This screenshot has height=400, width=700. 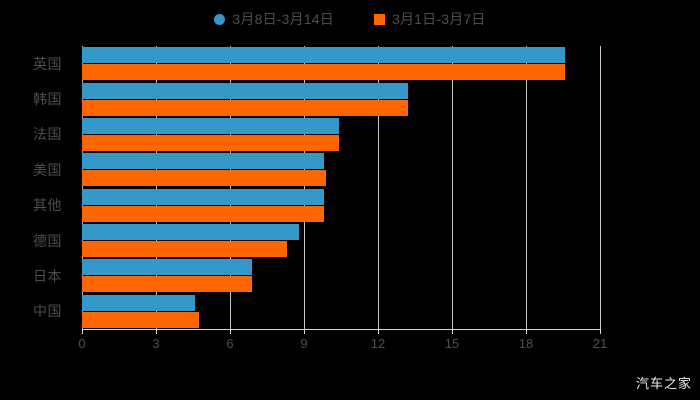 What do you see at coordinates (342, 341) in the screenshot?
I see `x-axis-ticks: 0 3 6 9 12 15 18 21` at bounding box center [342, 341].